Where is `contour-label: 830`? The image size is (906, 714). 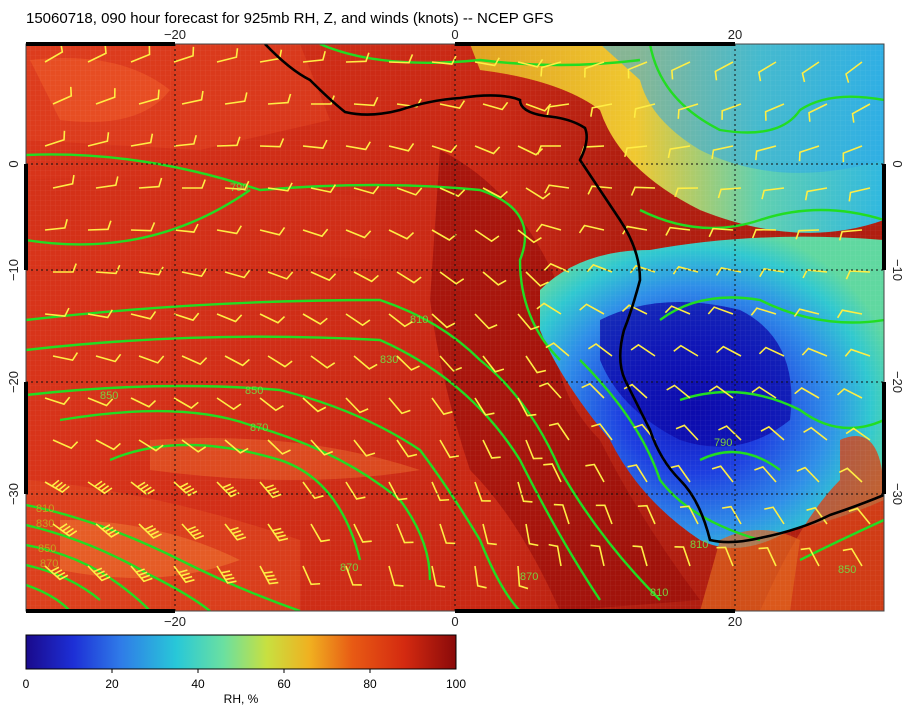
contour-label: 830 is located at coordinates (389, 360).